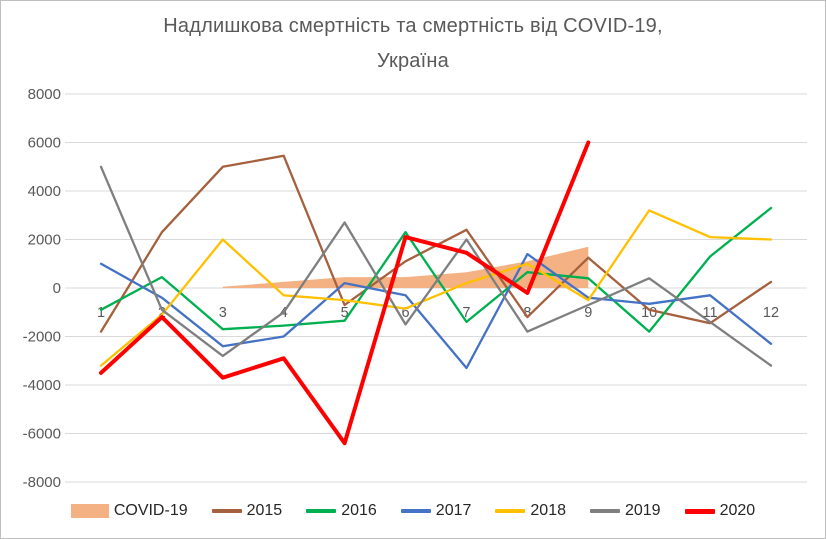  Describe the element at coordinates (150, 510) in the screenshot. I see `legend-label: COVID-19` at that location.